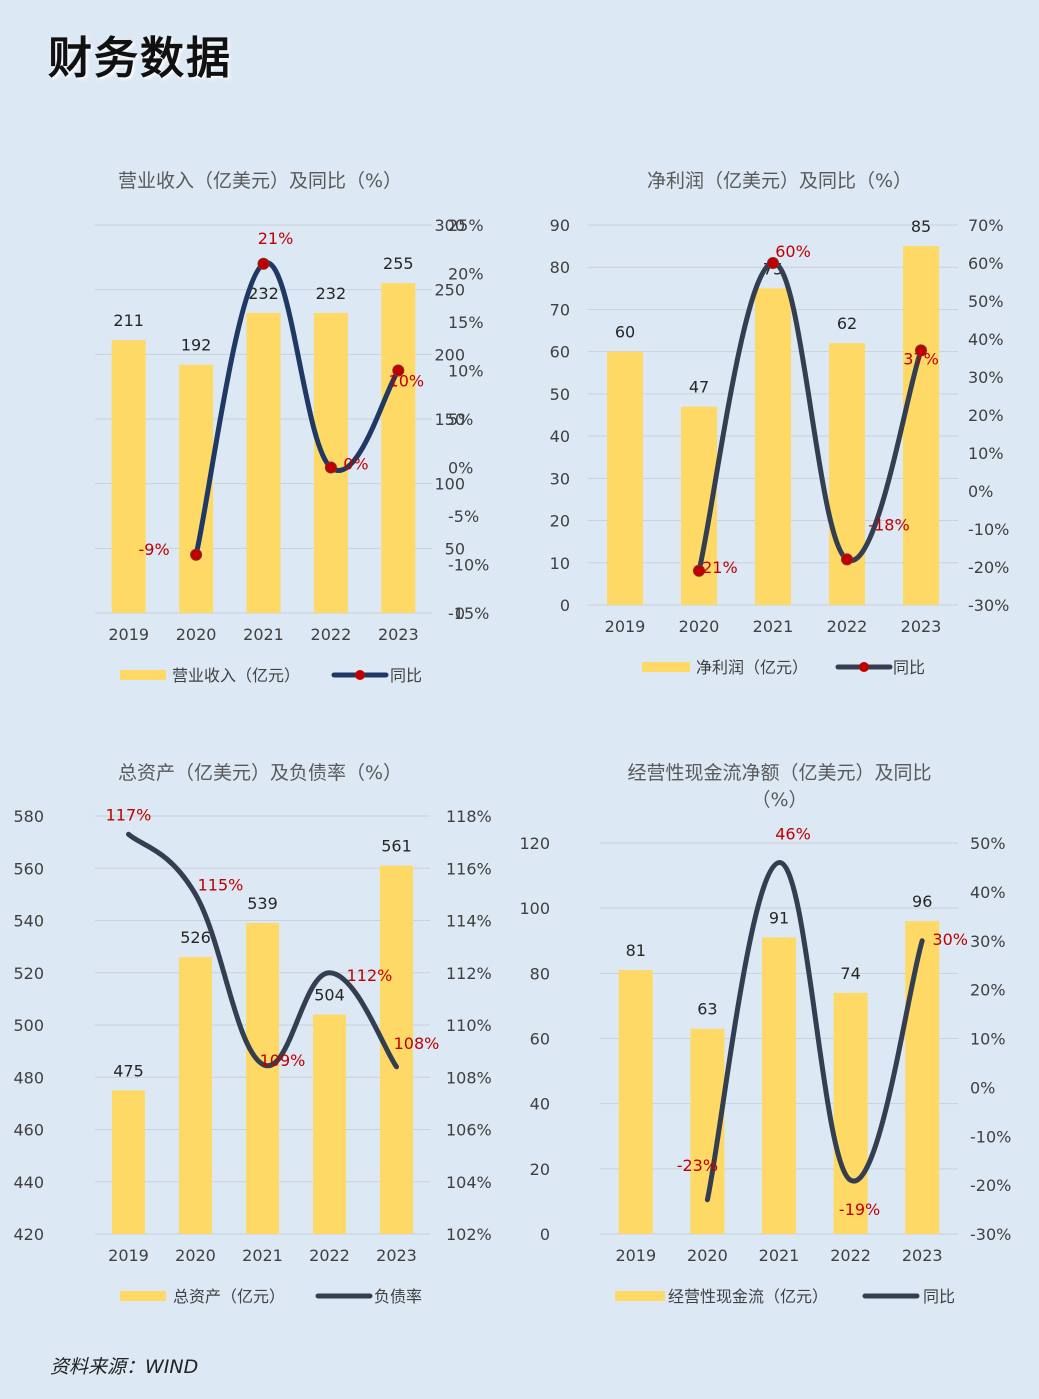  What do you see at coordinates (398, 1296) in the screenshot?
I see `legend-line-label: 负债率` at bounding box center [398, 1296].